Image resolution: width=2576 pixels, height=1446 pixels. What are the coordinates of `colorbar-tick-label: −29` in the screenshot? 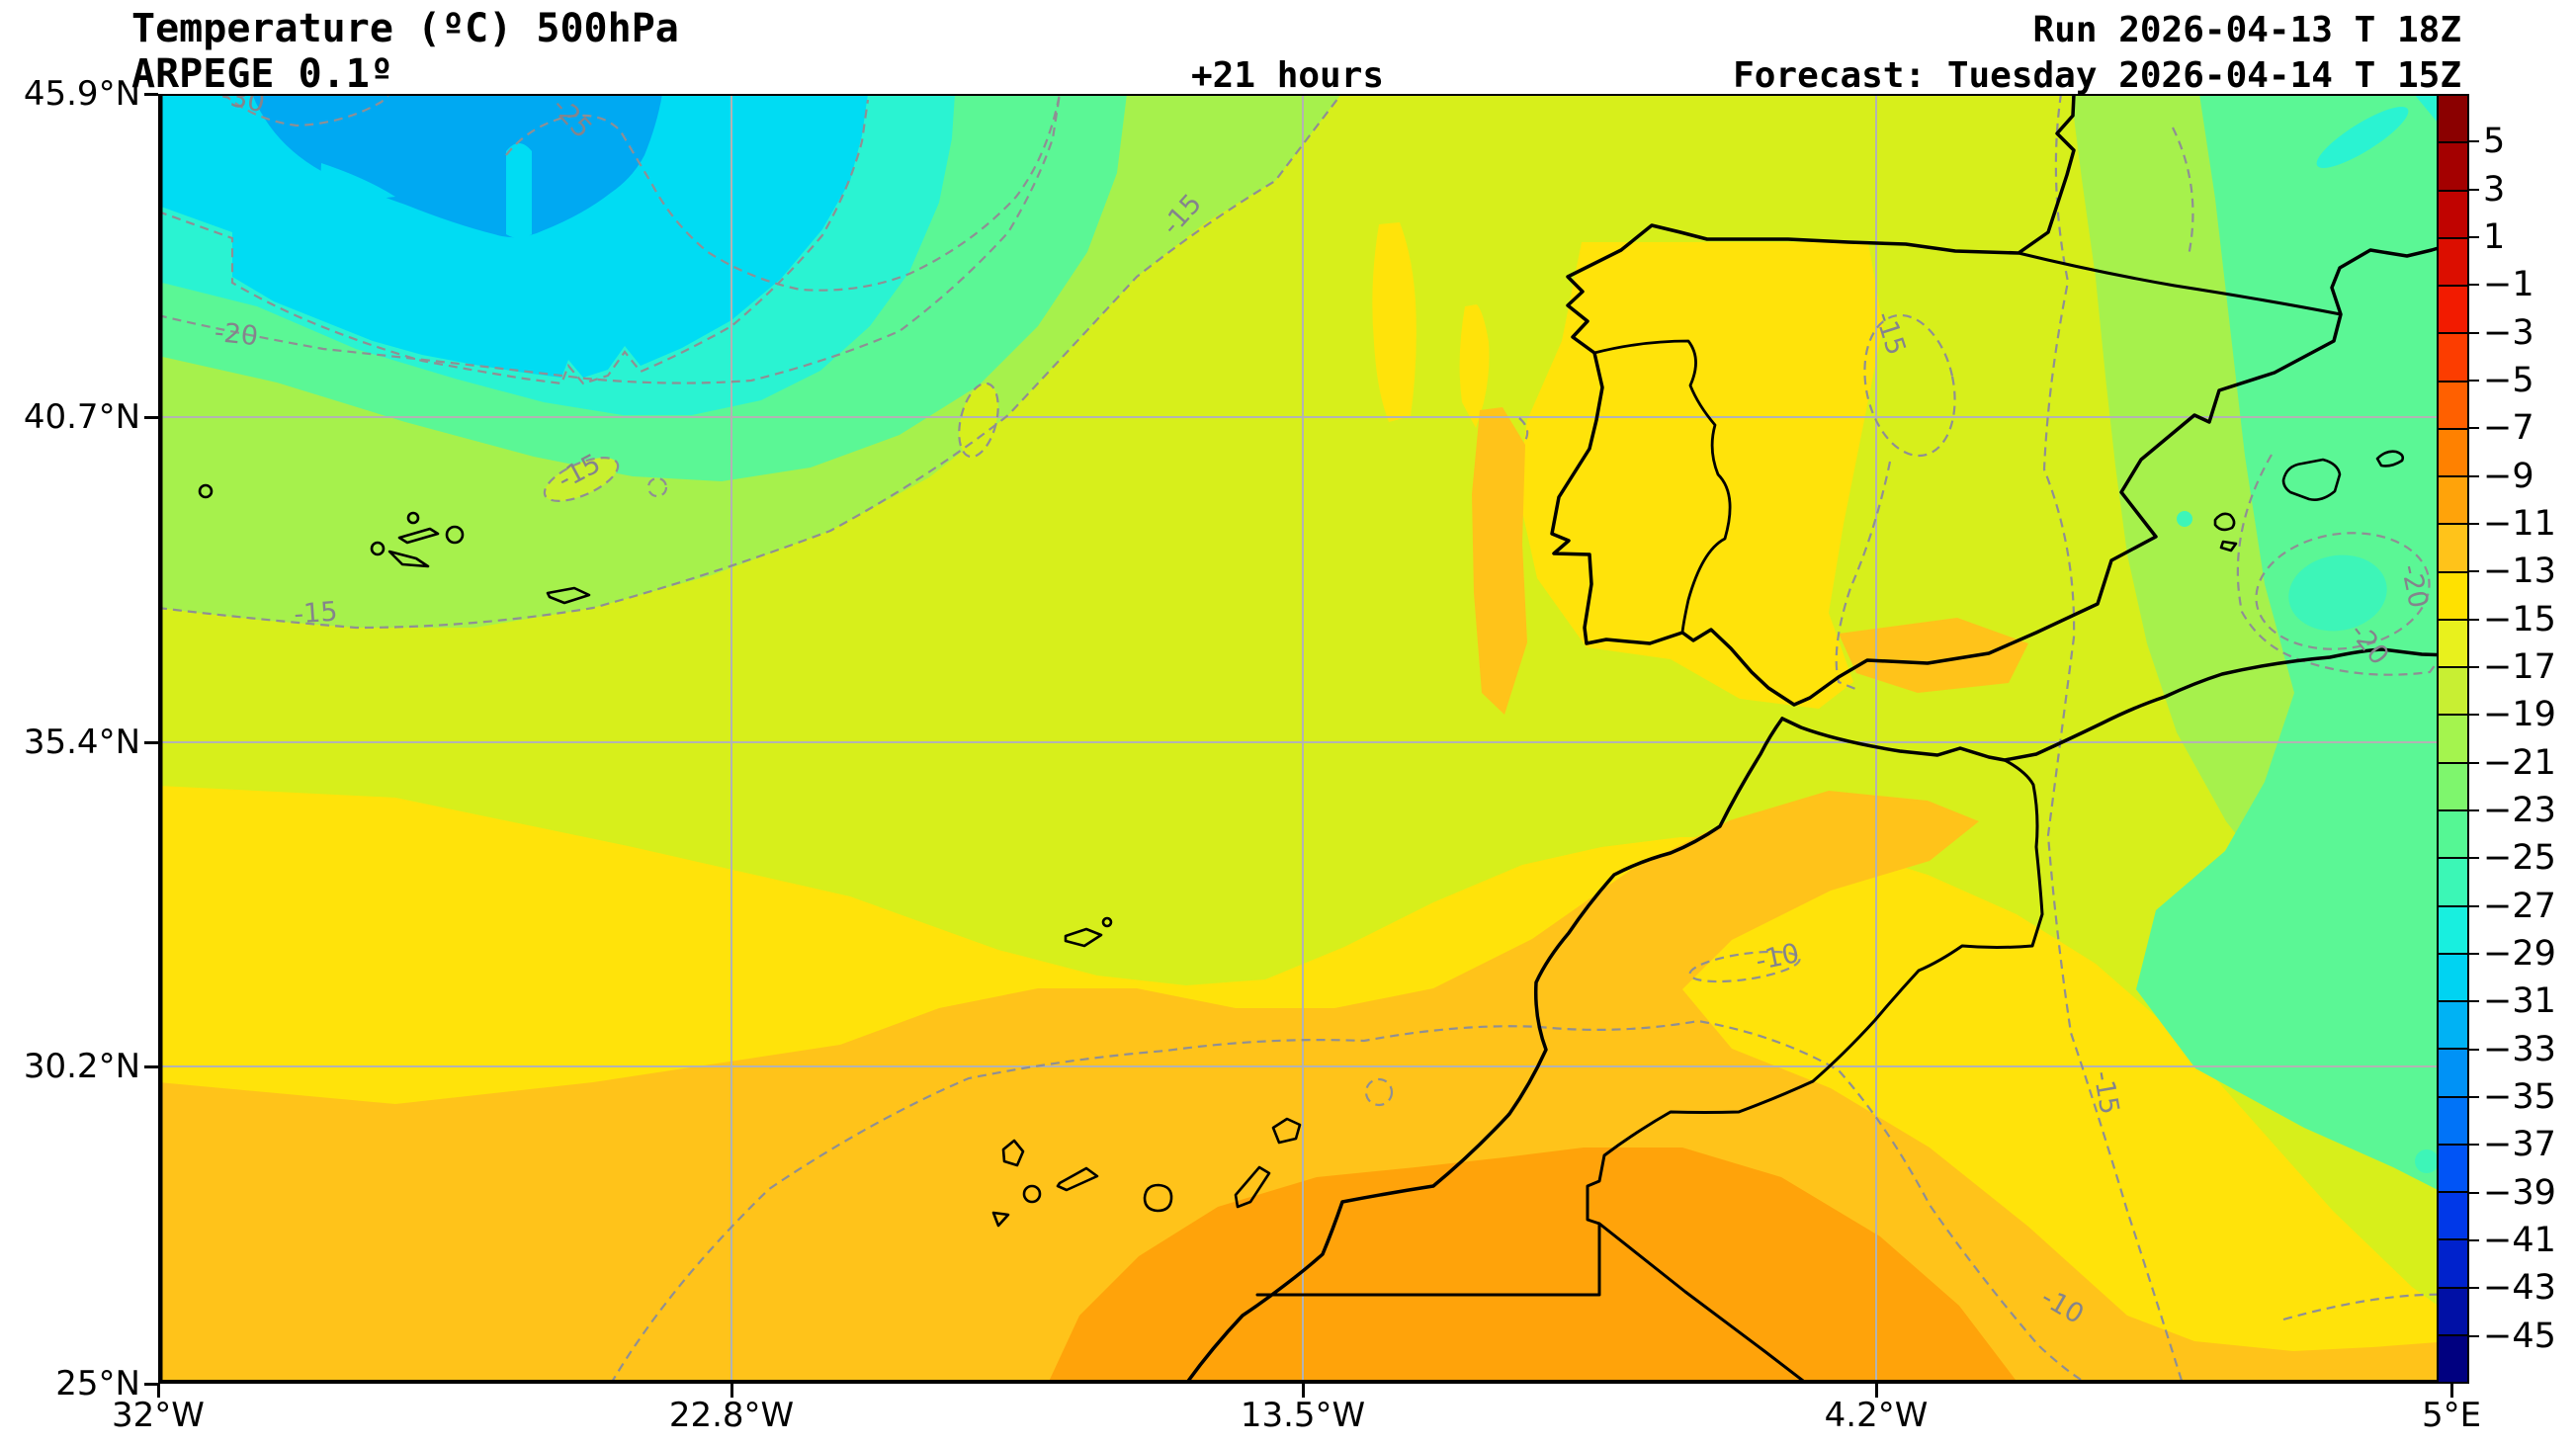 It's located at (2519, 954).